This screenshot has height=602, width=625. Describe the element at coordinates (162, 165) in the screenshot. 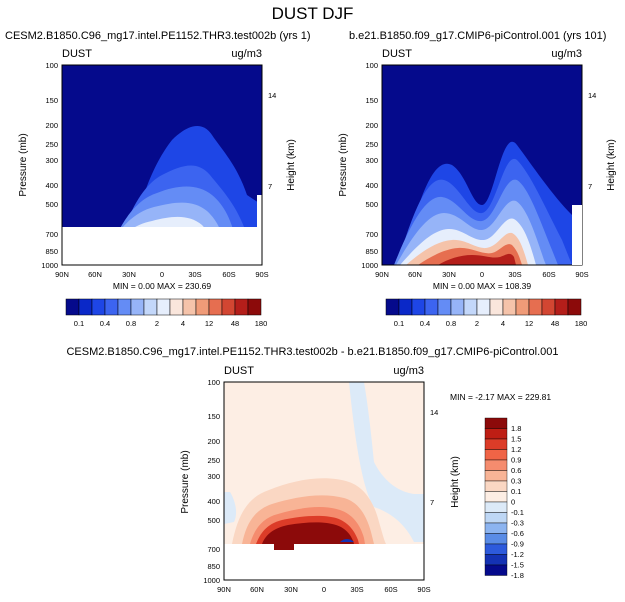

I see `left-plot-frame` at that location.